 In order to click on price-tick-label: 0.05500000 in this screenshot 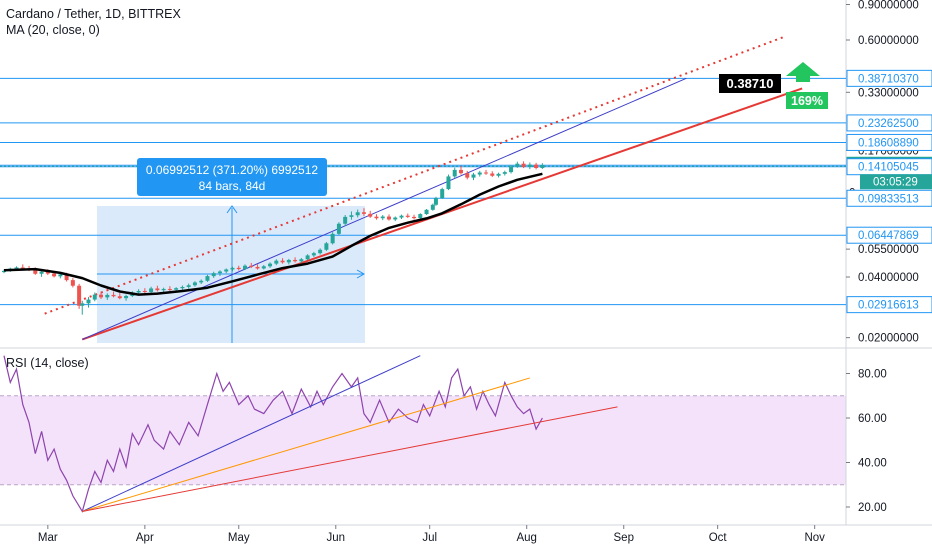, I will do `click(888, 250)`.